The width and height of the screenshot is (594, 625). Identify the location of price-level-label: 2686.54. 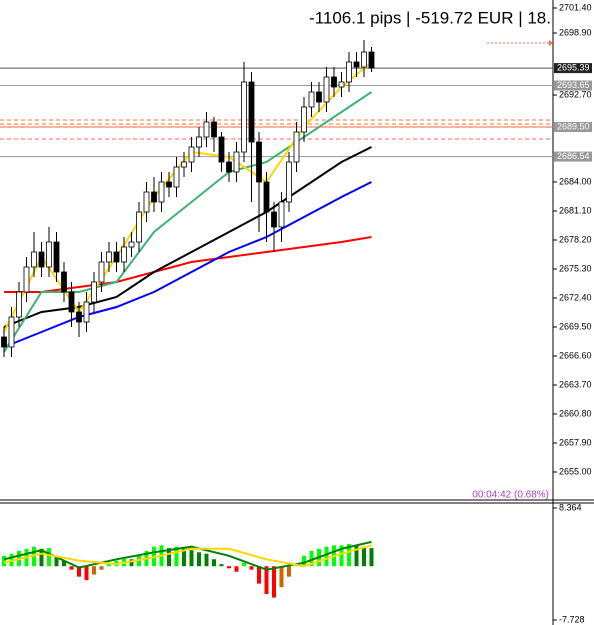
(573, 156).